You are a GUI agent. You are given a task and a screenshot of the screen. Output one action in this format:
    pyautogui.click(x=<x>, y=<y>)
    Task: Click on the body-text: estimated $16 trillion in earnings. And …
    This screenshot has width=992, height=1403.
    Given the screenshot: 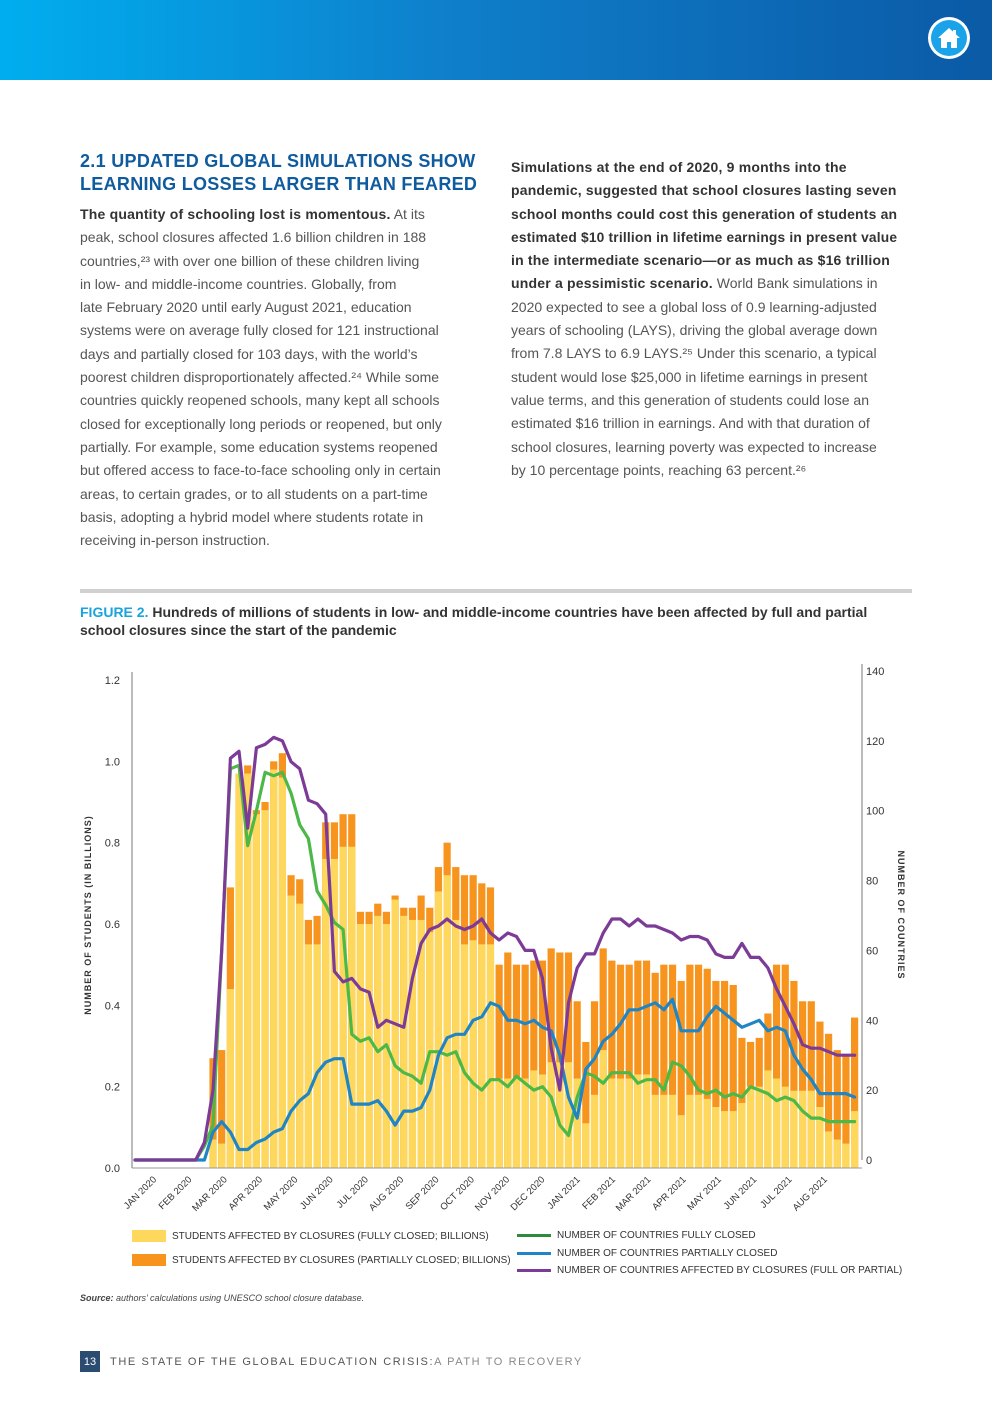 What is the action you would take?
    pyautogui.click(x=690, y=423)
    